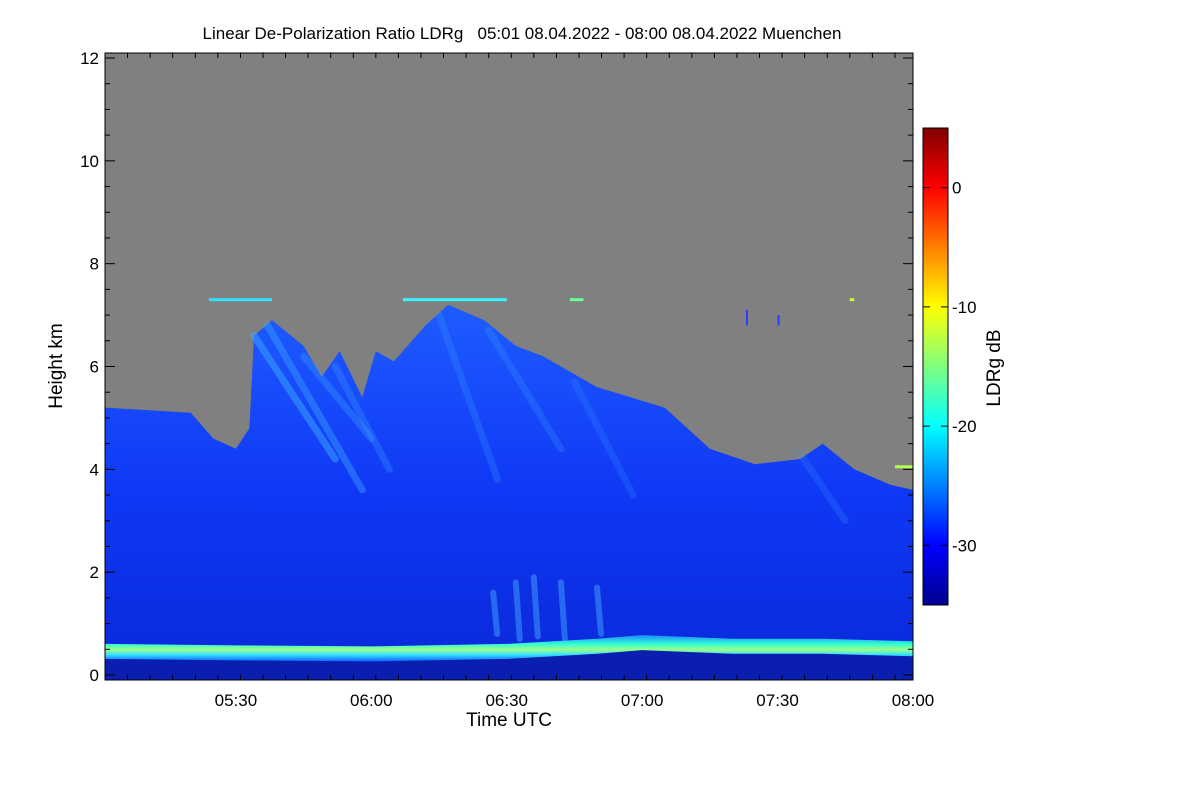  What do you see at coordinates (94, 264) in the screenshot?
I see `y-tick-label: 8` at bounding box center [94, 264].